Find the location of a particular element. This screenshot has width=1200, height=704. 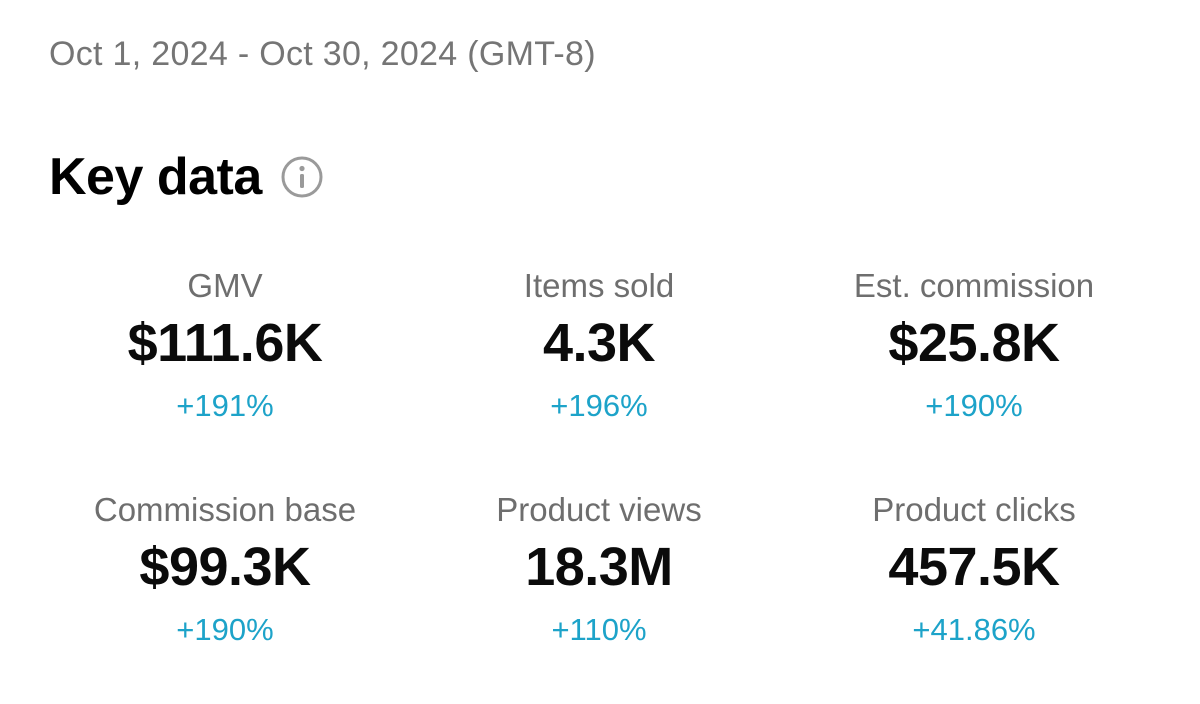

key-data-header: Key data is located at coordinates (186, 177).